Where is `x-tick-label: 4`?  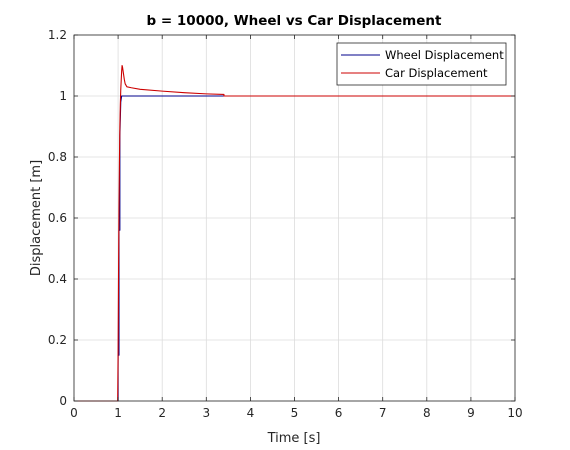
x-tick-label: 4 is located at coordinates (251, 413).